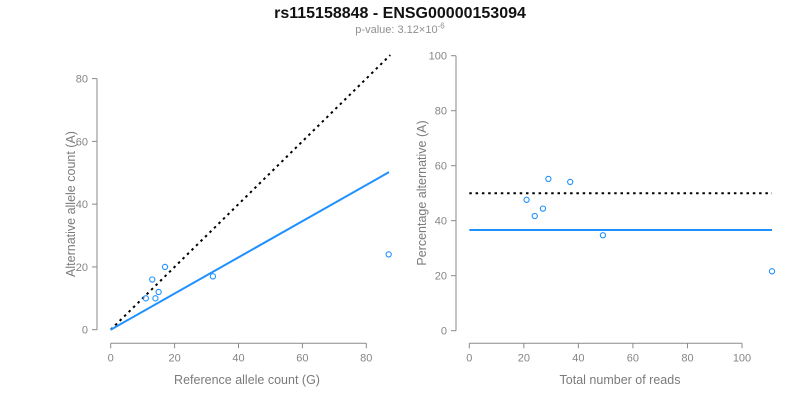 The image size is (800, 400). Describe the element at coordinates (250, 251) in the screenshot. I see `allelic-ratio-fit-line` at that location.